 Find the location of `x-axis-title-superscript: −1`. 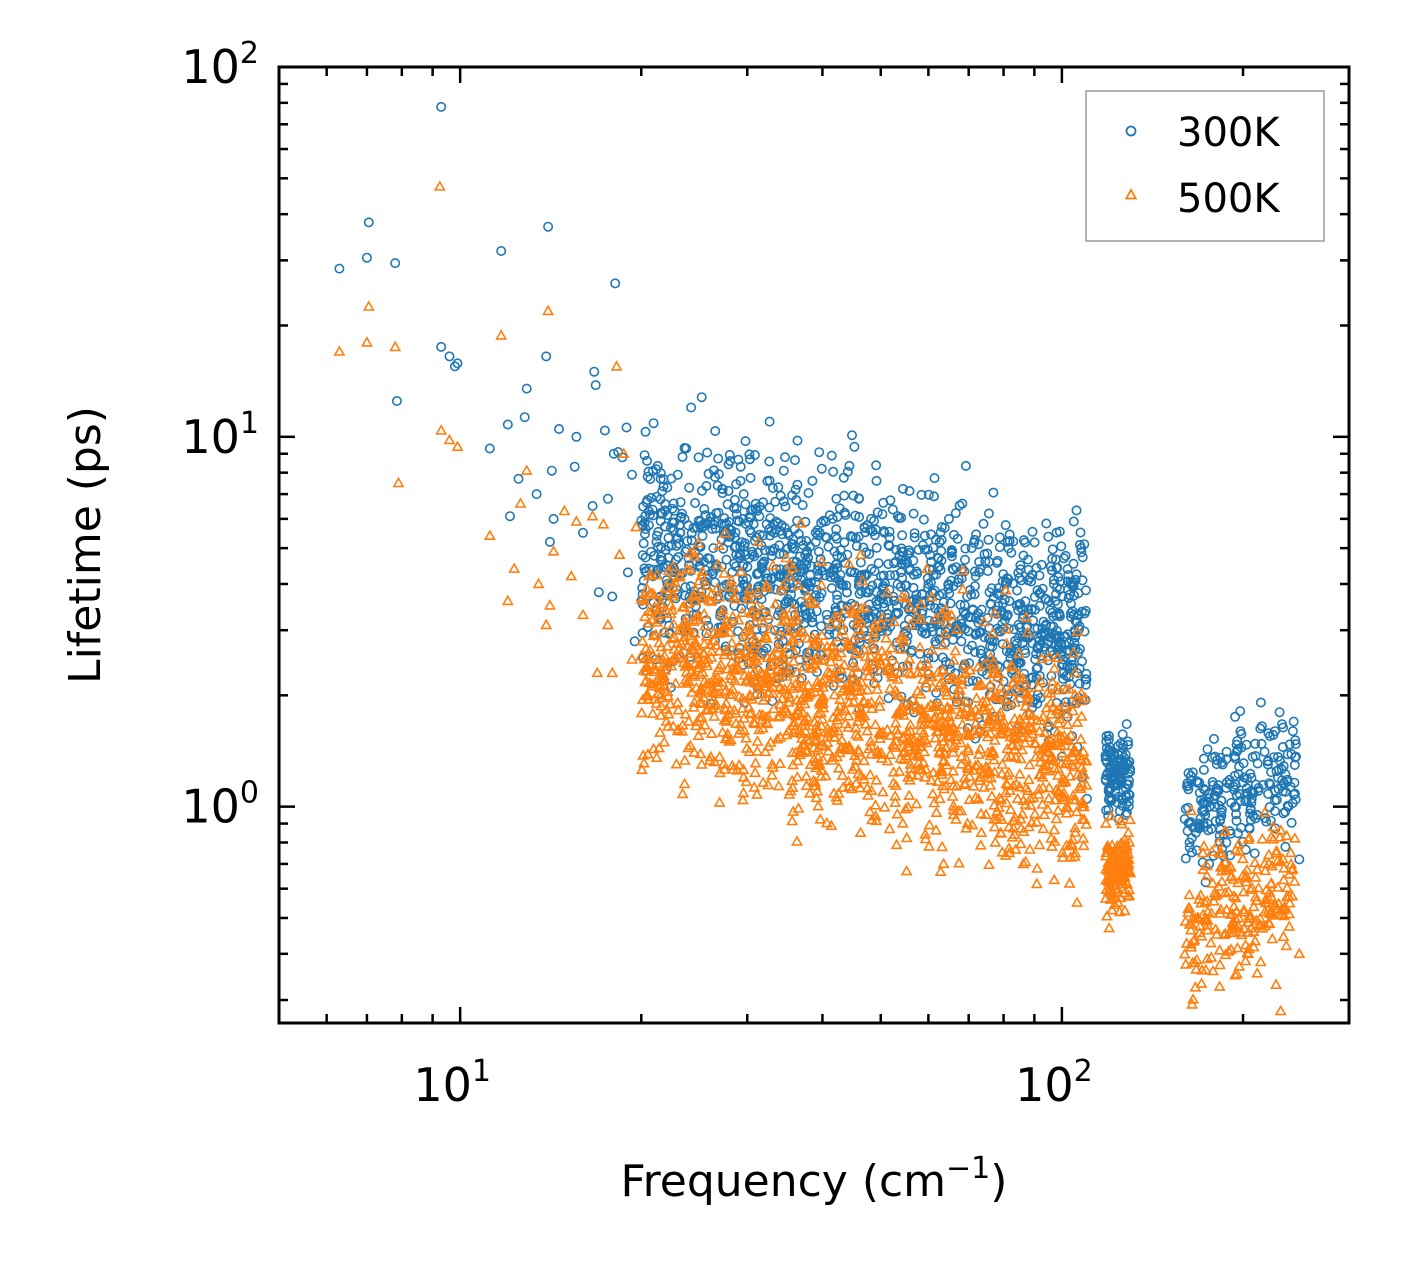

x-axis-title-superscript: −1 is located at coordinates (968, 1168).